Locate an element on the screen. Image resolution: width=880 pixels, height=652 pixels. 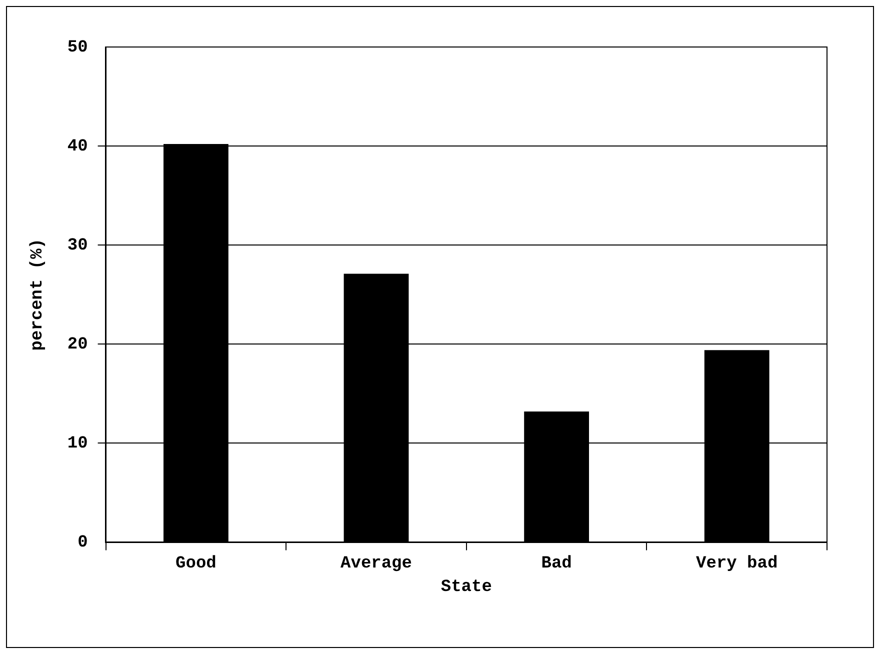
y-tick-label: 0 is located at coordinates (83, 542).